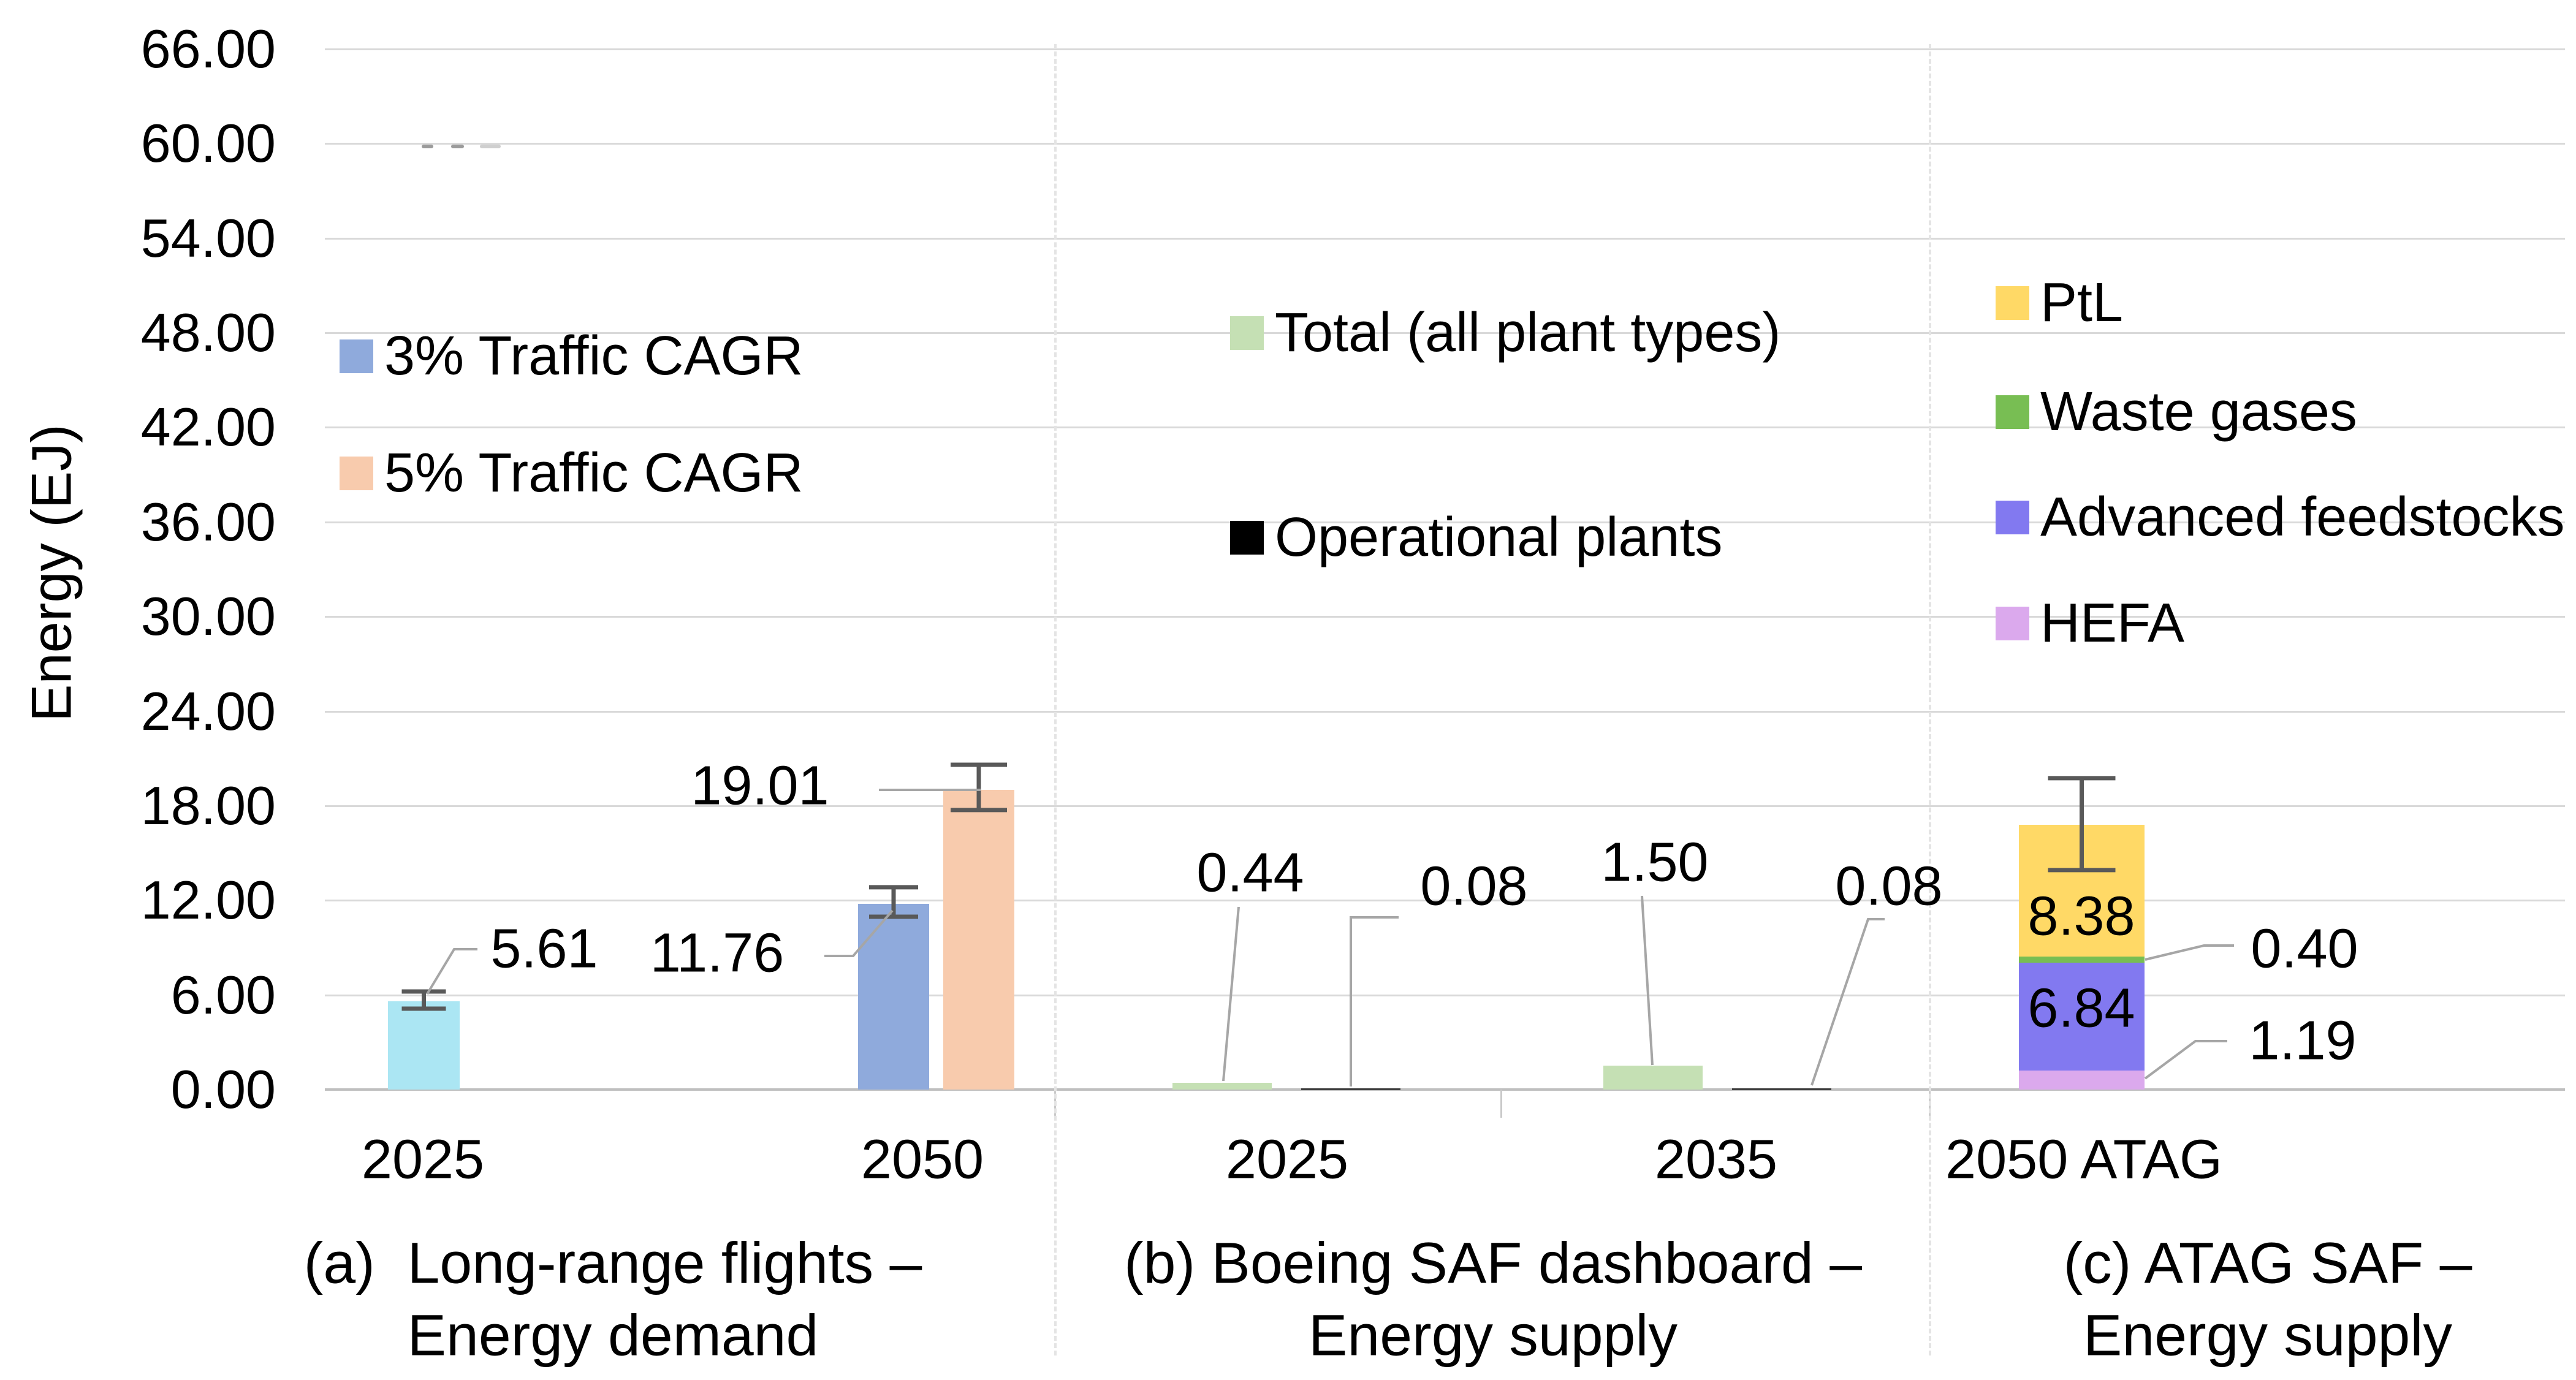 This screenshot has width=2576, height=1380. I want to click on axis-tick, so click(1501, 1104).